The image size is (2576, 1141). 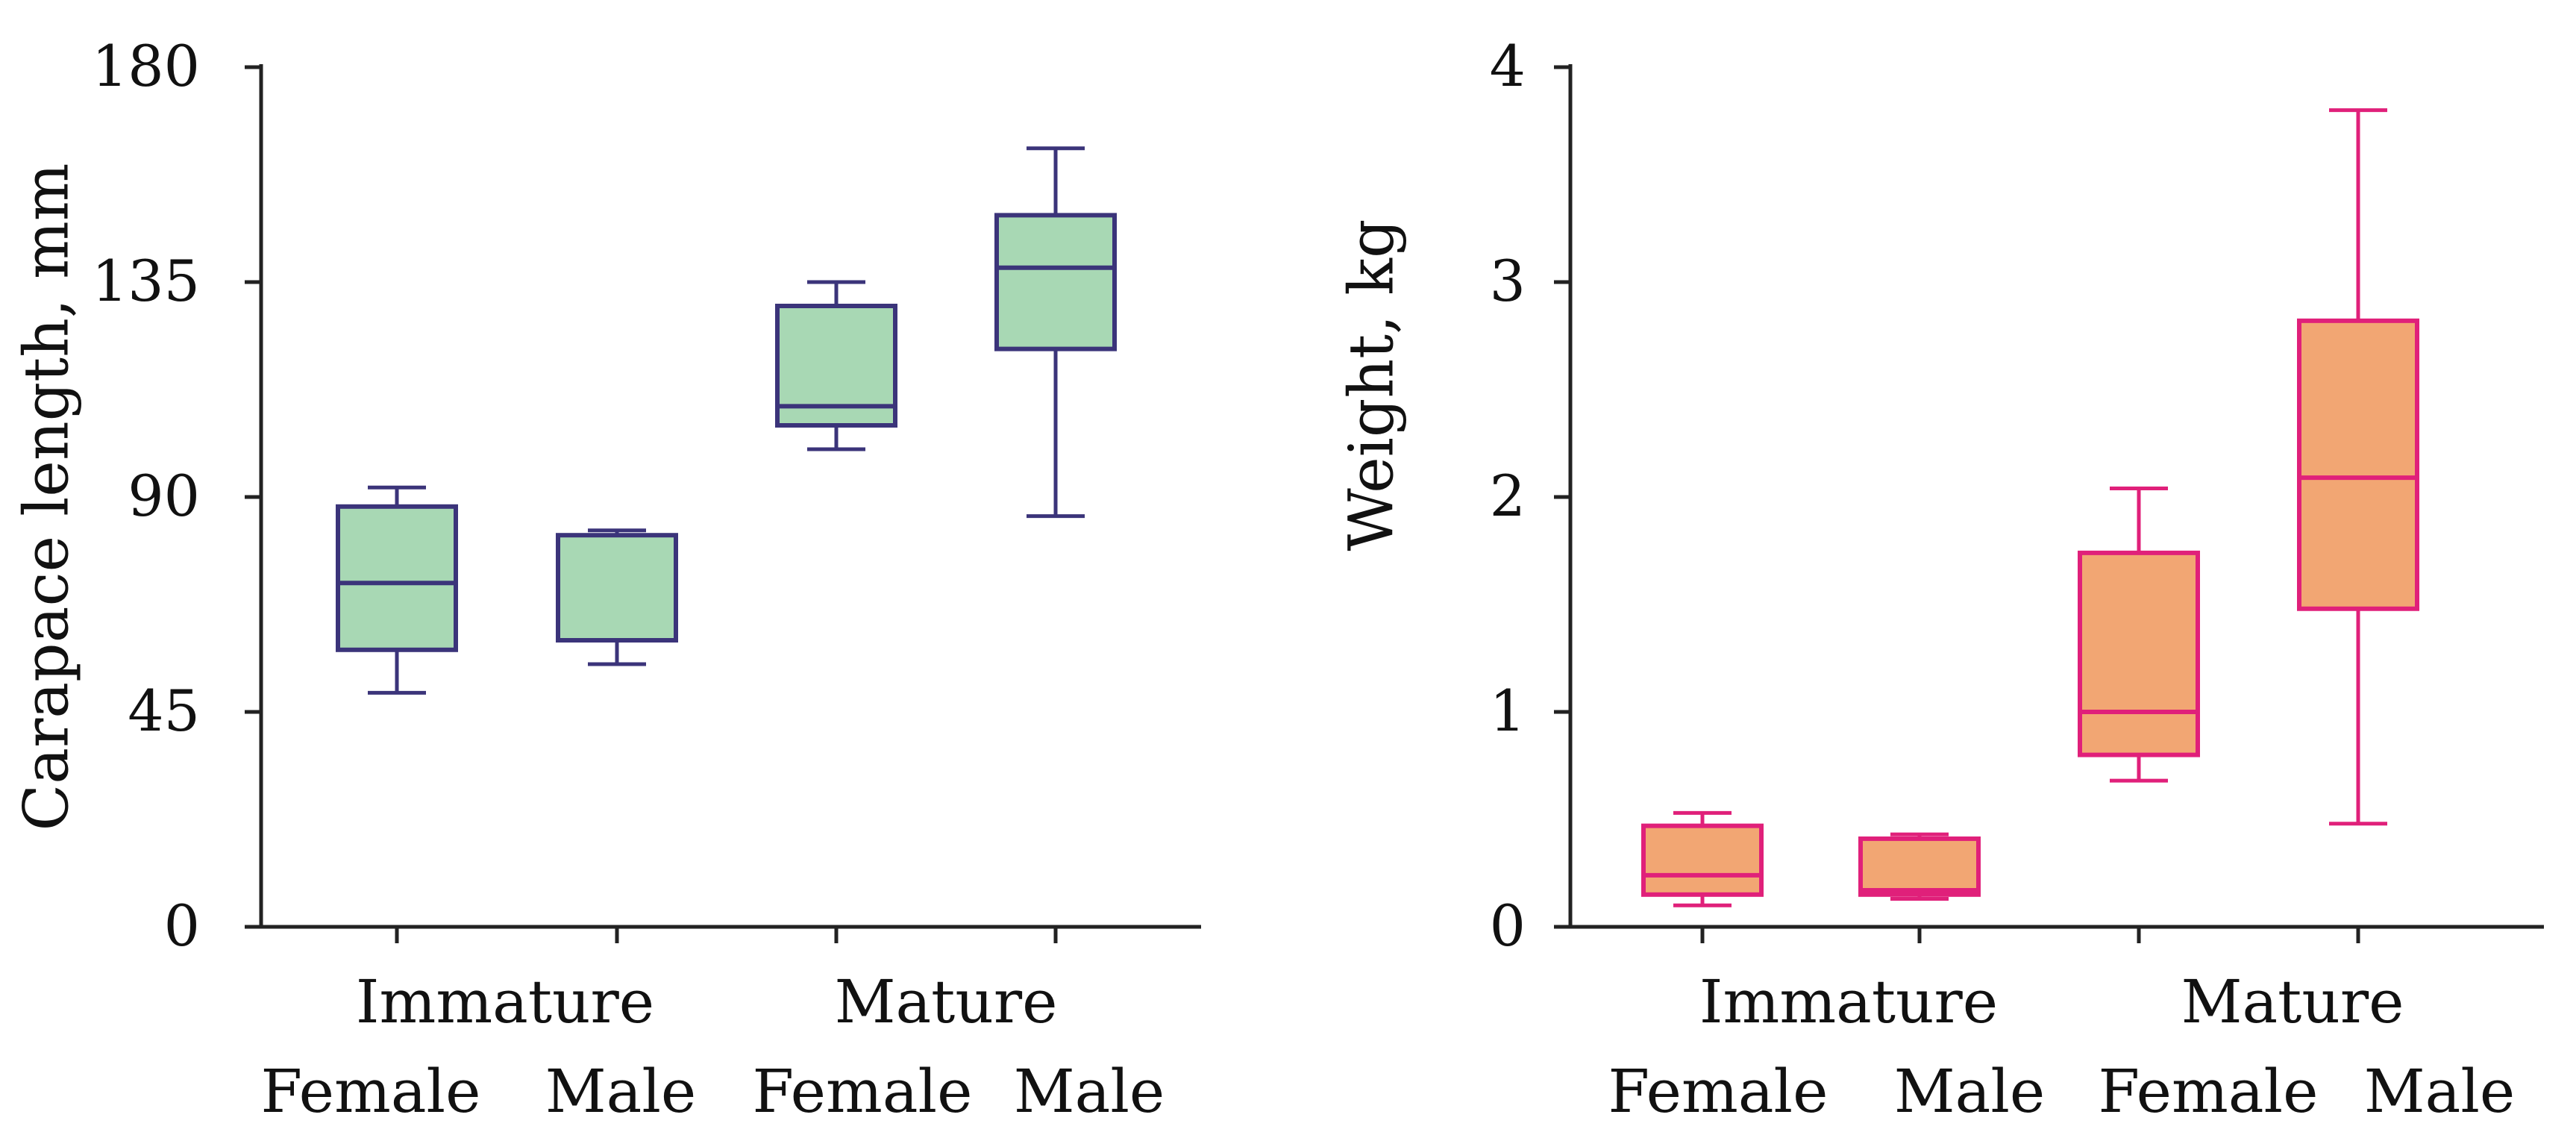 I want to click on chart2-y-tick-label: 4, so click(x=1508, y=66).